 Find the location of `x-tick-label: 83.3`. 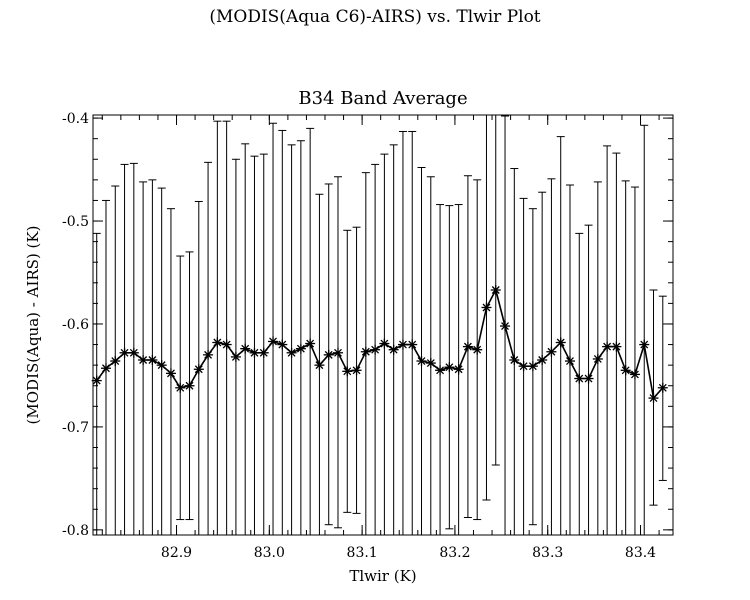

x-tick-label: 83.3 is located at coordinates (547, 553).